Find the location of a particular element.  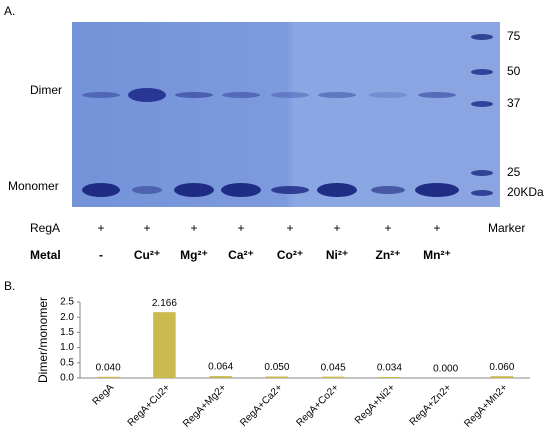

x-tick-label: RegA+Ni2+ is located at coordinates (375, 404).